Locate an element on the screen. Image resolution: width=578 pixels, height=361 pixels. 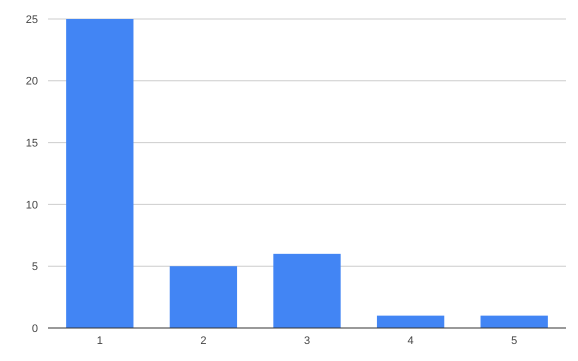
x-tick-label: 1 is located at coordinates (99, 341).